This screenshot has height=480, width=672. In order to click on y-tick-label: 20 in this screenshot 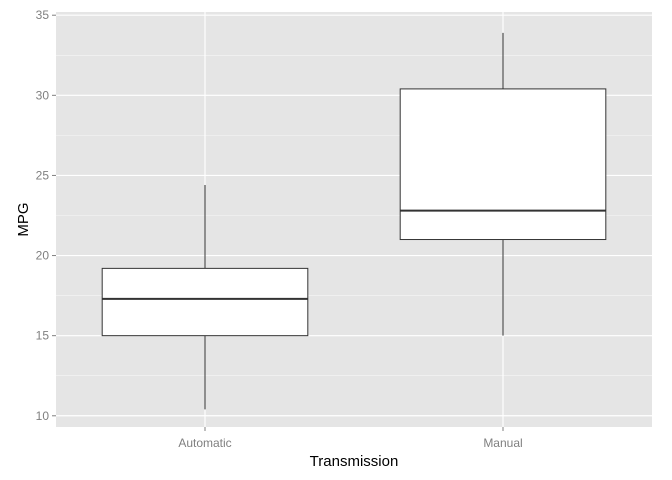, I will do `click(43, 256)`.